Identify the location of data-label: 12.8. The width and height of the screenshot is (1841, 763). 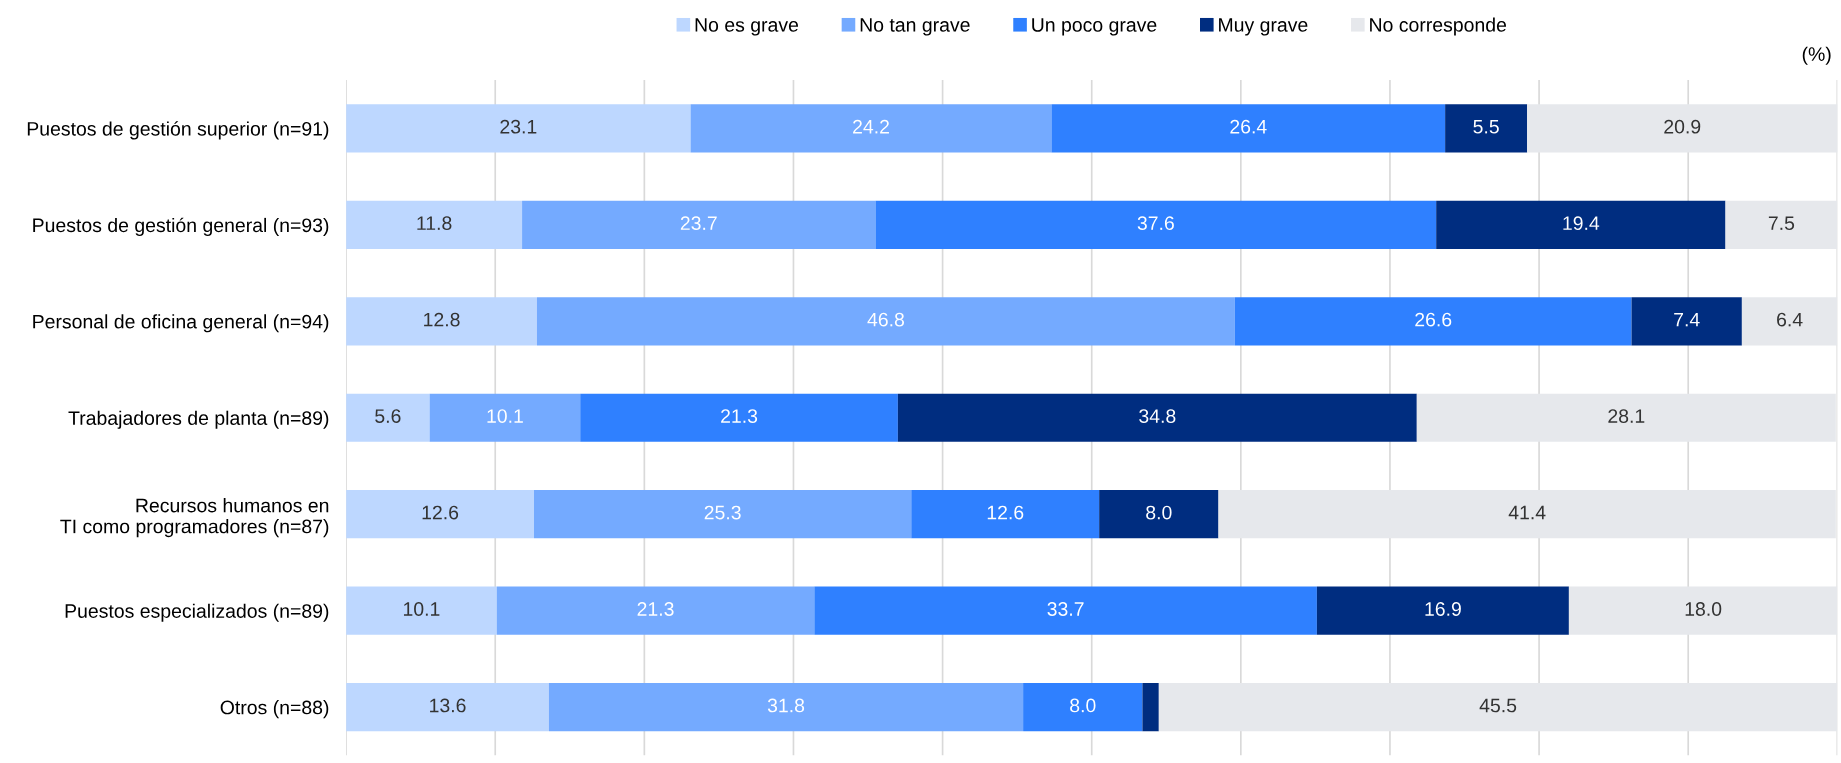
(442, 319).